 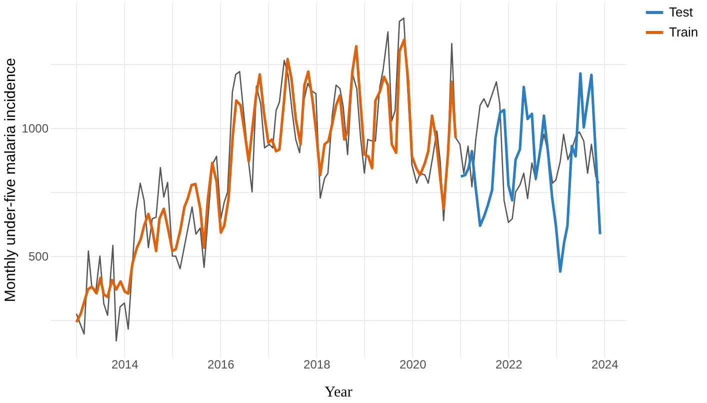 I want to click on x-tick-label: 2018, so click(x=317, y=365).